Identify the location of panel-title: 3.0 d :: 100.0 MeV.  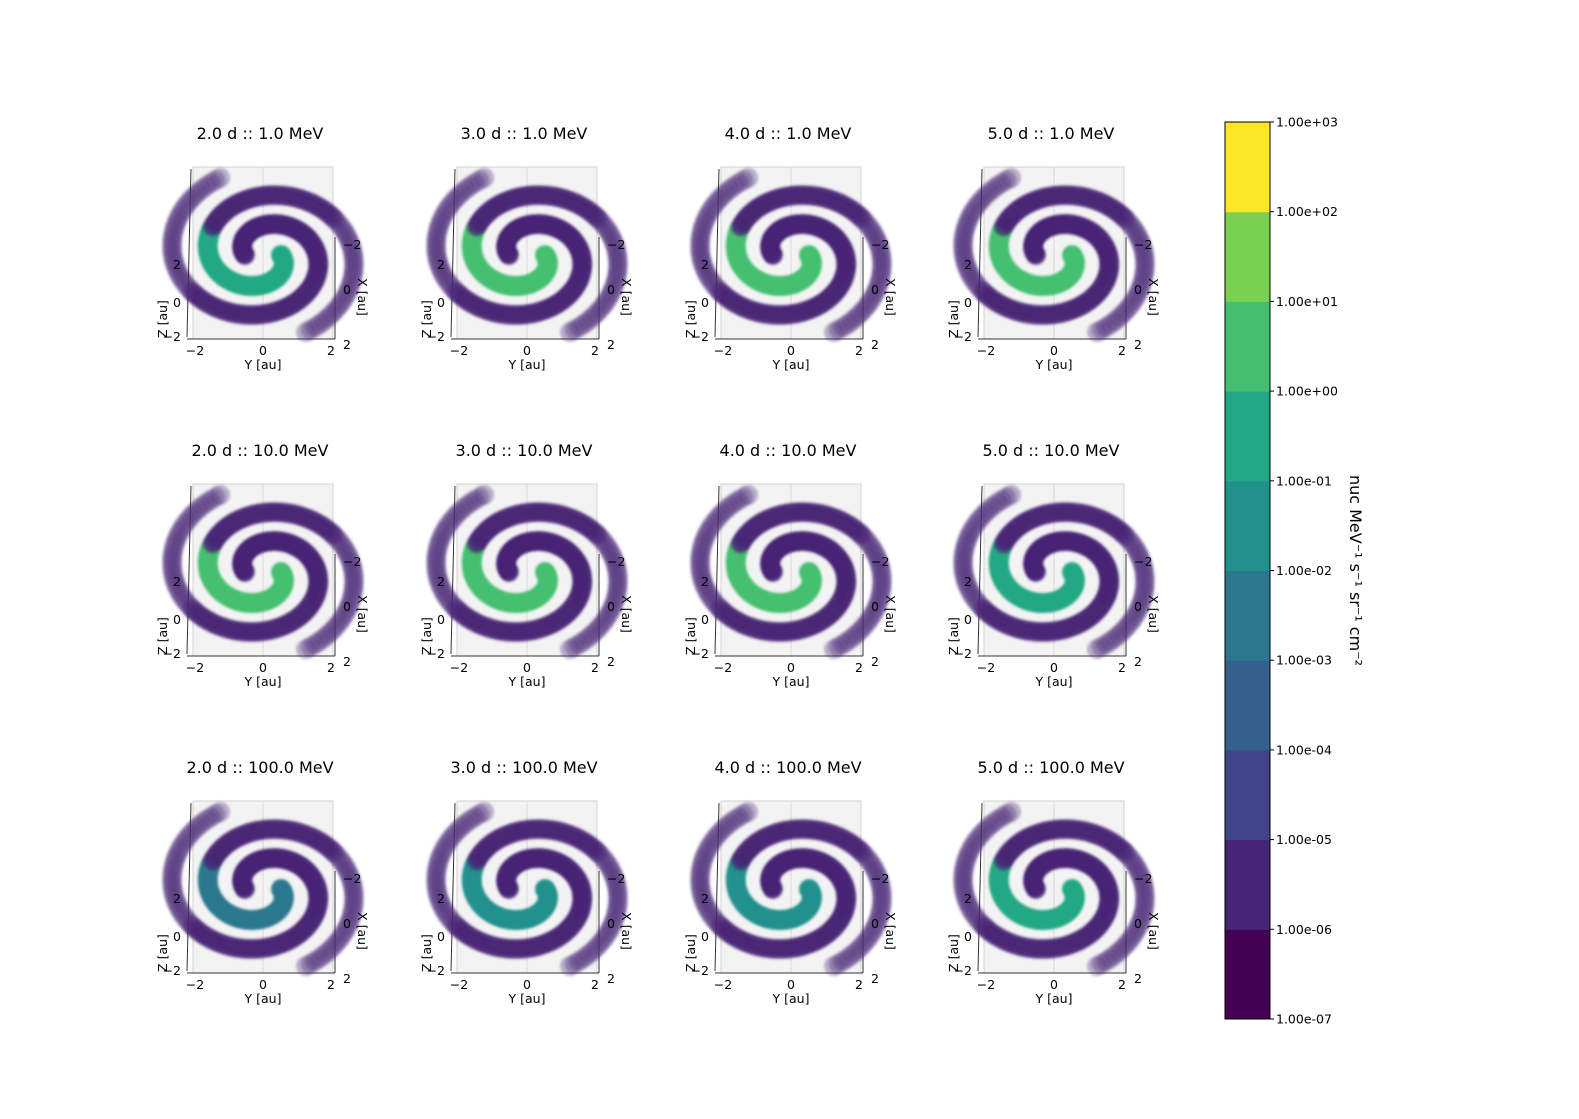
(523, 767).